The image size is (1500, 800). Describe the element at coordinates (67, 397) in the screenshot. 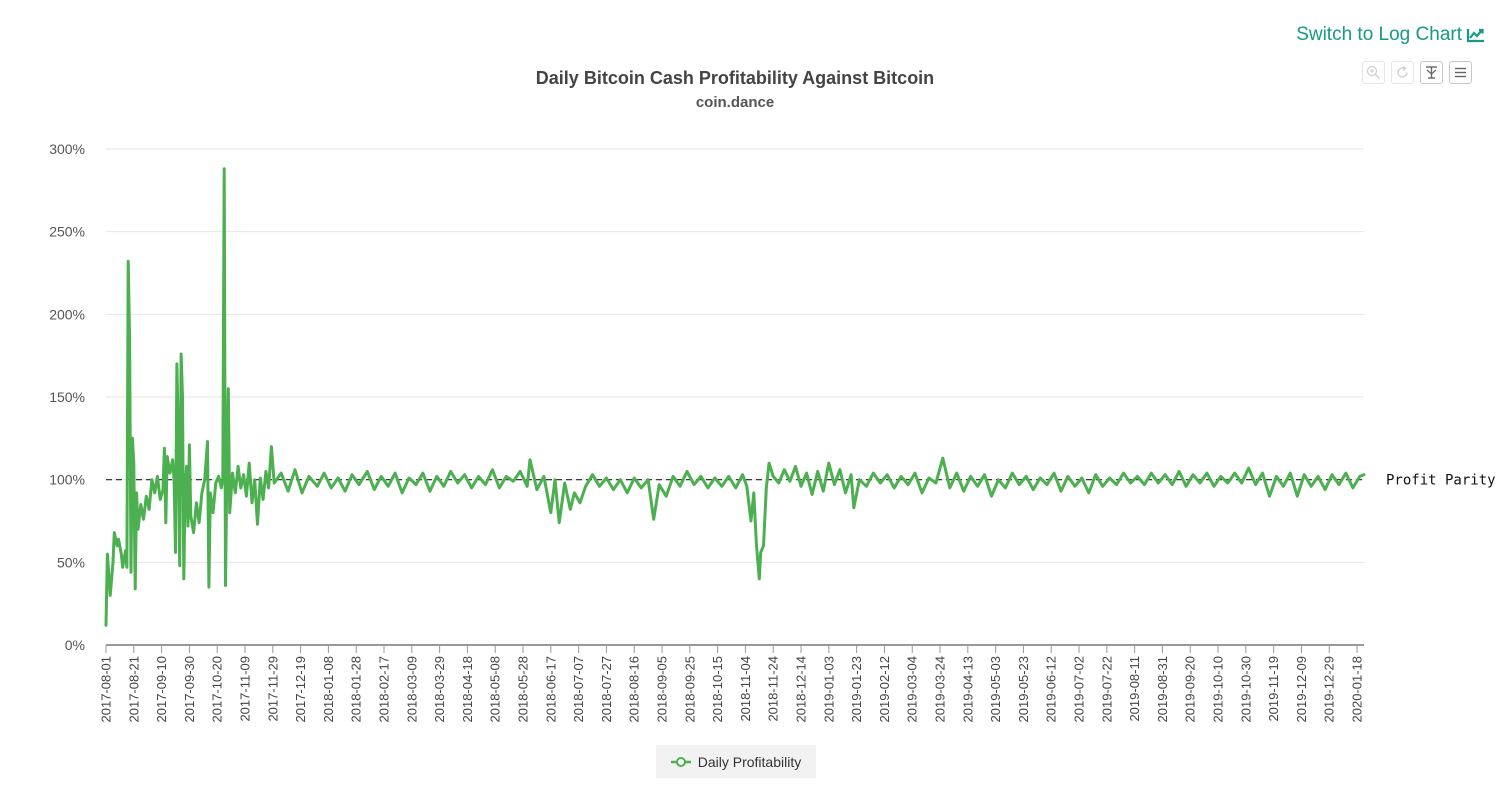

I see `y-tick-label: 150%` at that location.